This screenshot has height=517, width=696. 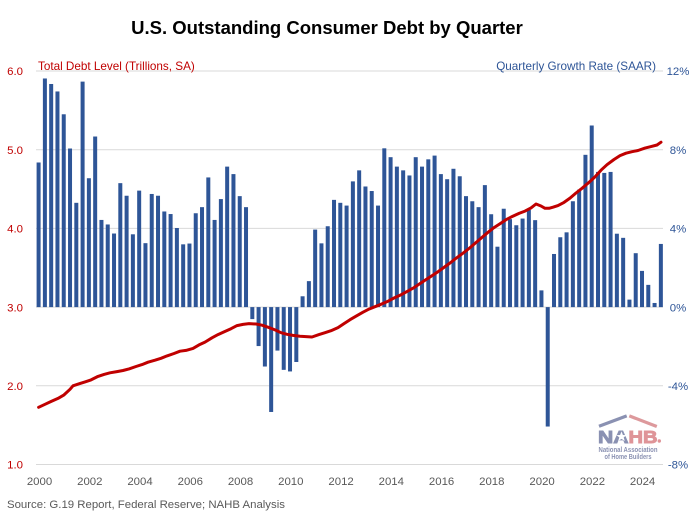 I want to click on svg-text: 2018, so click(x=491, y=482).